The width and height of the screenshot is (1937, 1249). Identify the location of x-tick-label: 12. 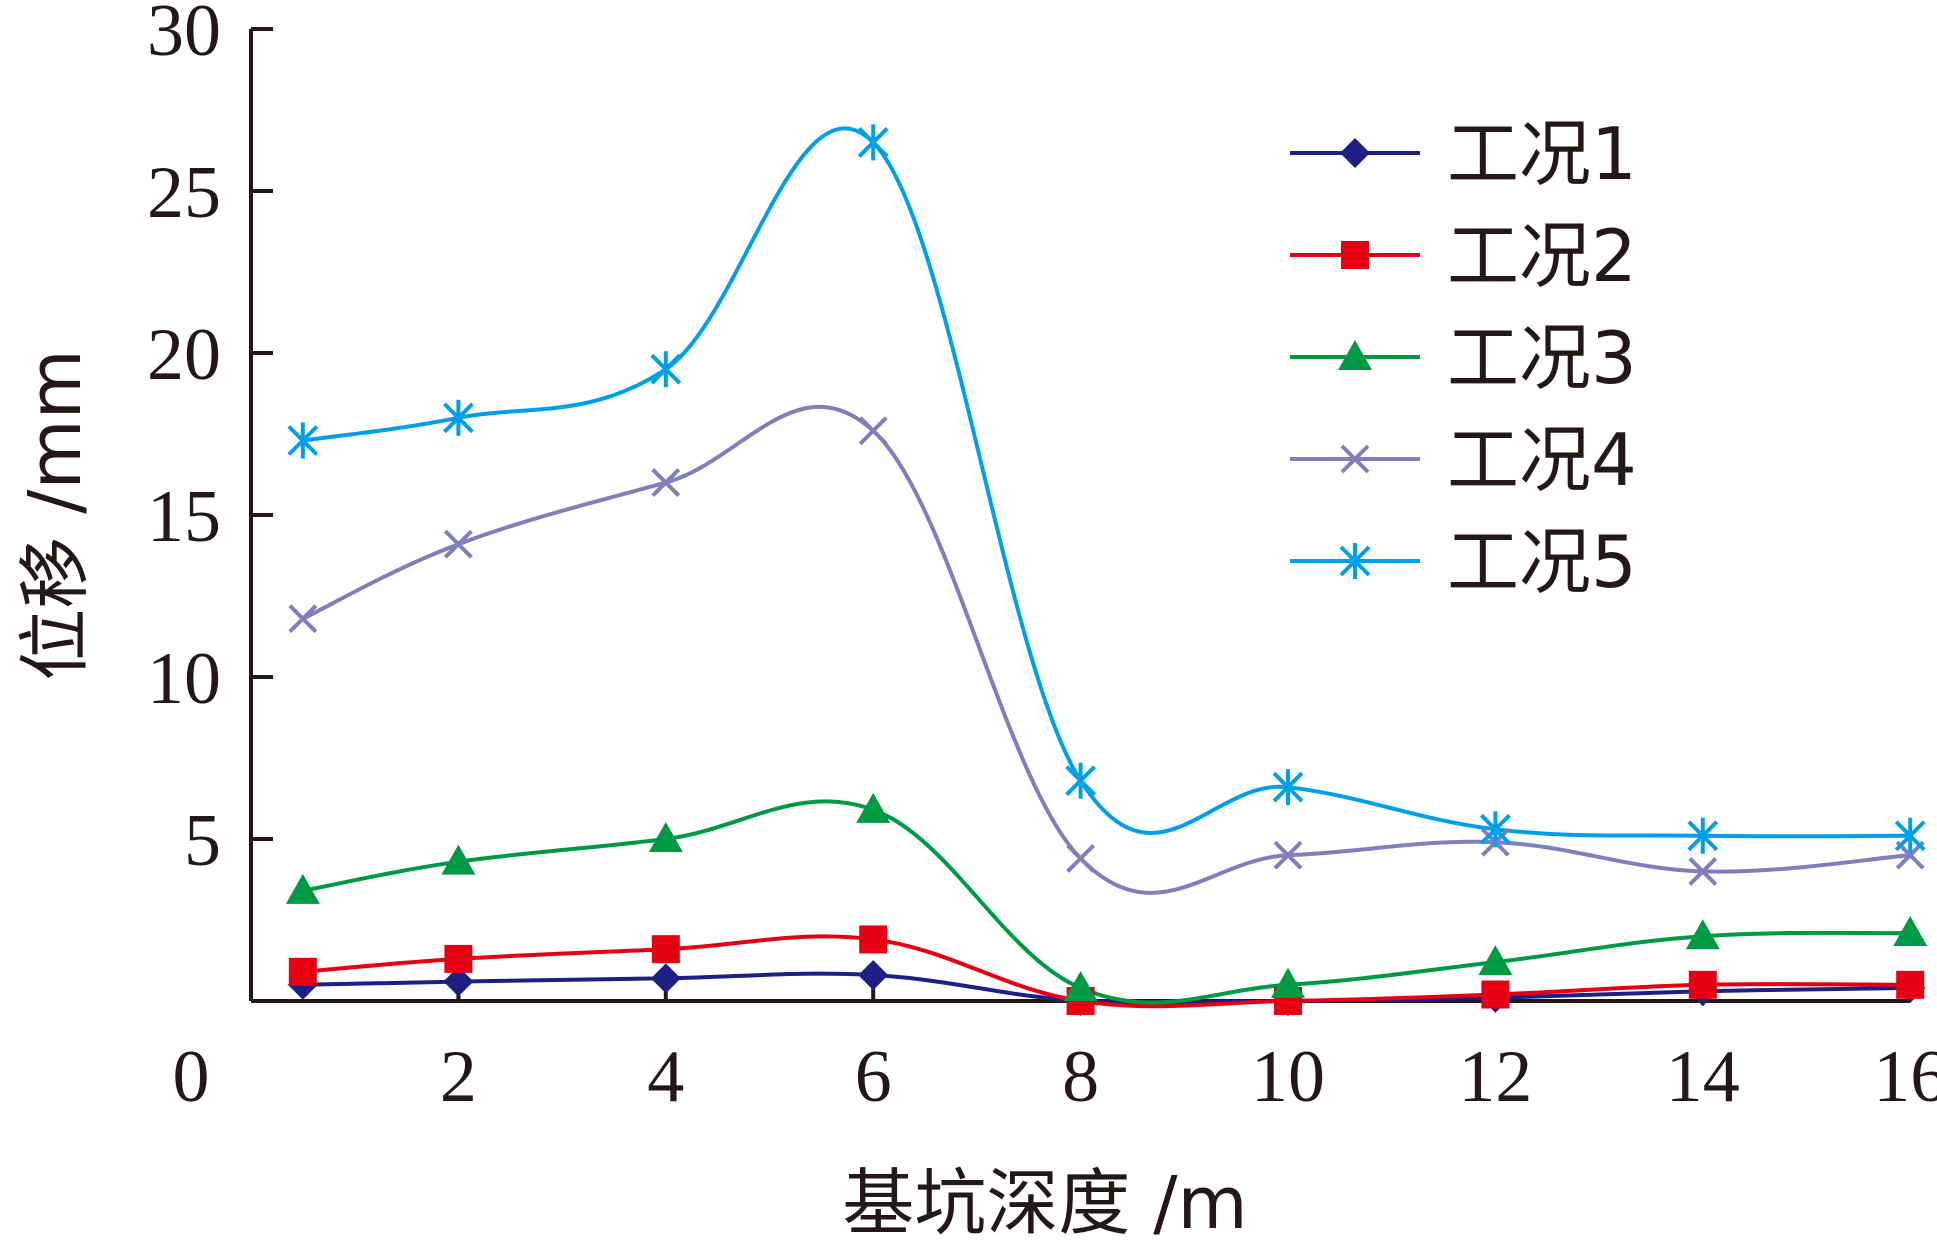
(1495, 1077).